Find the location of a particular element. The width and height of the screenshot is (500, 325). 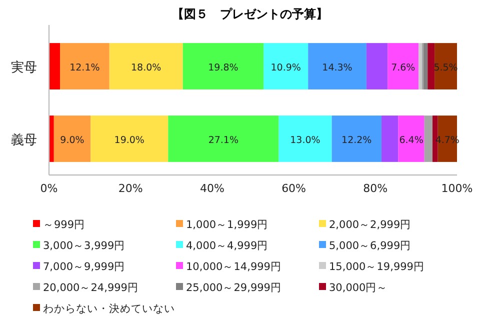

x-tick-label: 20% is located at coordinates (130, 188).